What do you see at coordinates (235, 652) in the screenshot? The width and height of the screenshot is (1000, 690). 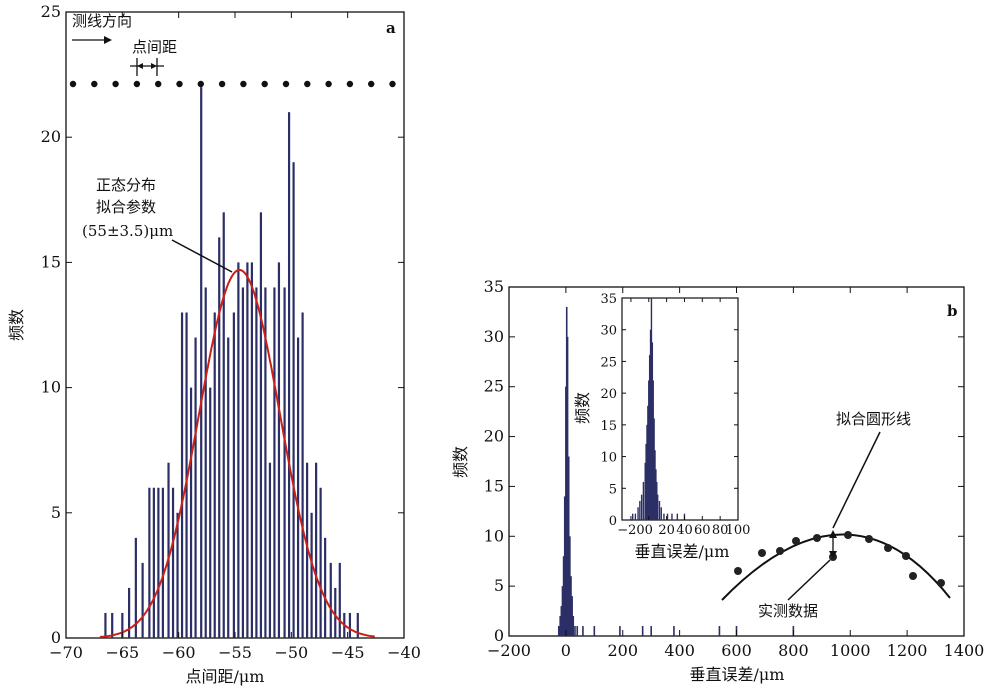 I see `x-tick-label: −55` at bounding box center [235, 652].